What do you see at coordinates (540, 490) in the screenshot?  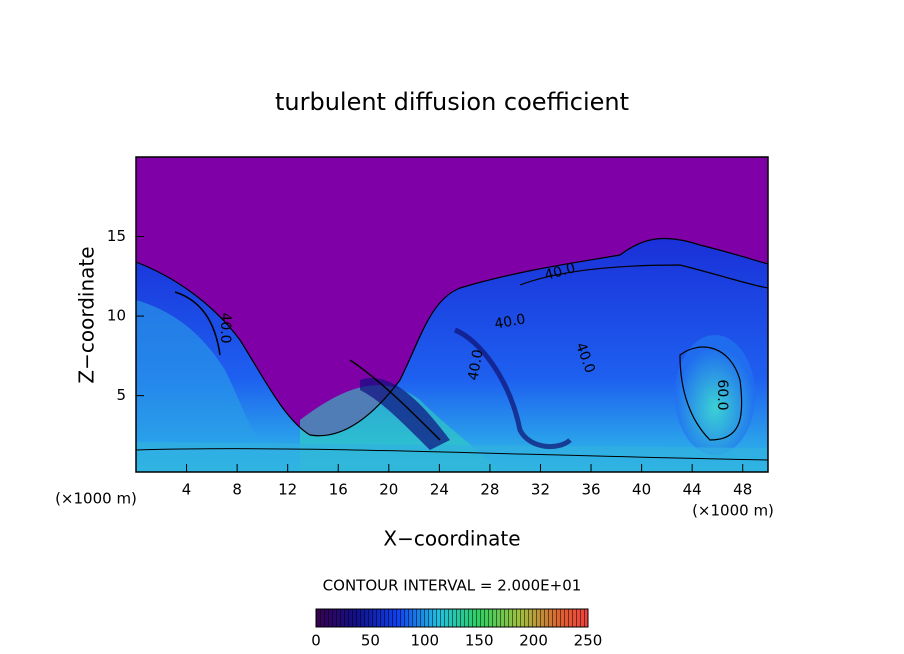 I see `x-tick-label: 32` at bounding box center [540, 490].